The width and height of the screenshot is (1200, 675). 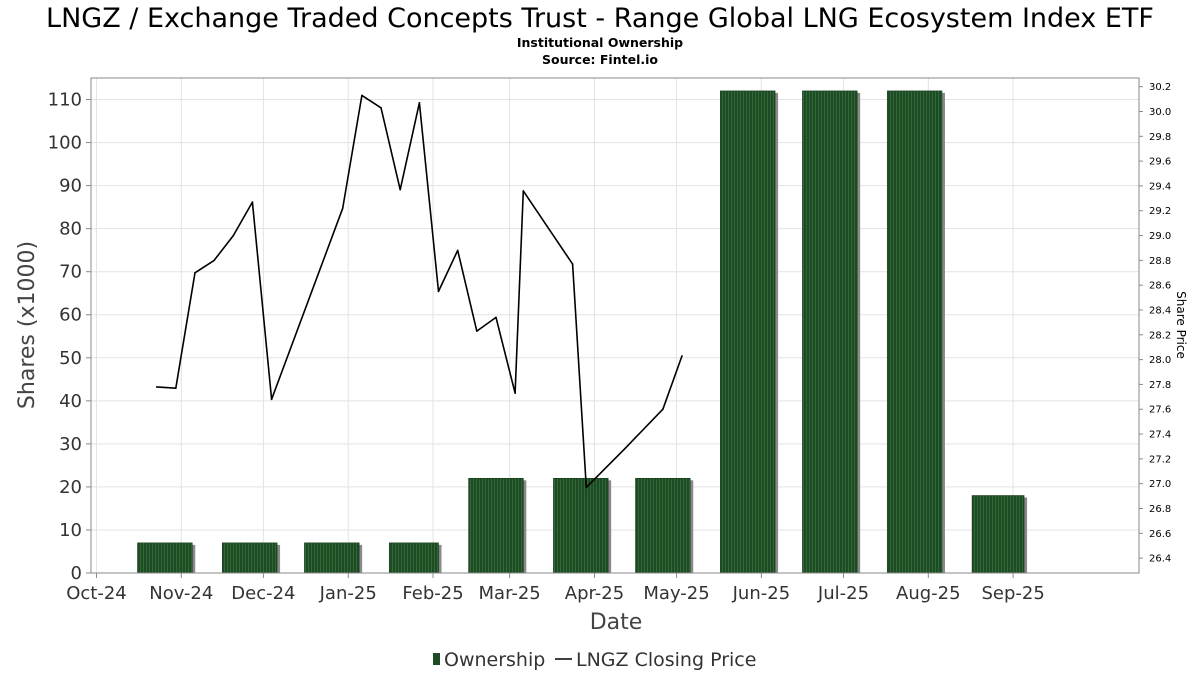 What do you see at coordinates (65, 143) in the screenshot?
I see `y-tick-label-10: 100` at bounding box center [65, 143].